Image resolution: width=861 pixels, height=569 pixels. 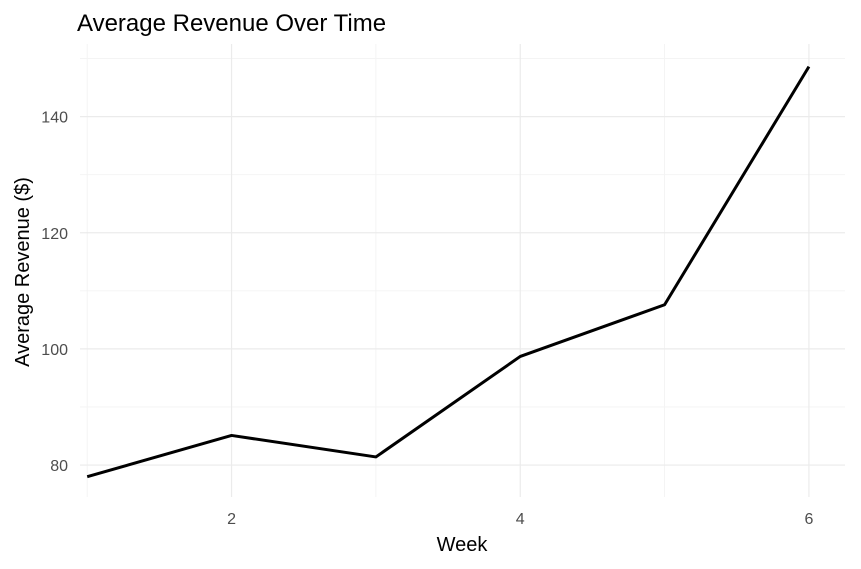 I want to click on y-tick-label: 120, so click(x=54, y=234).